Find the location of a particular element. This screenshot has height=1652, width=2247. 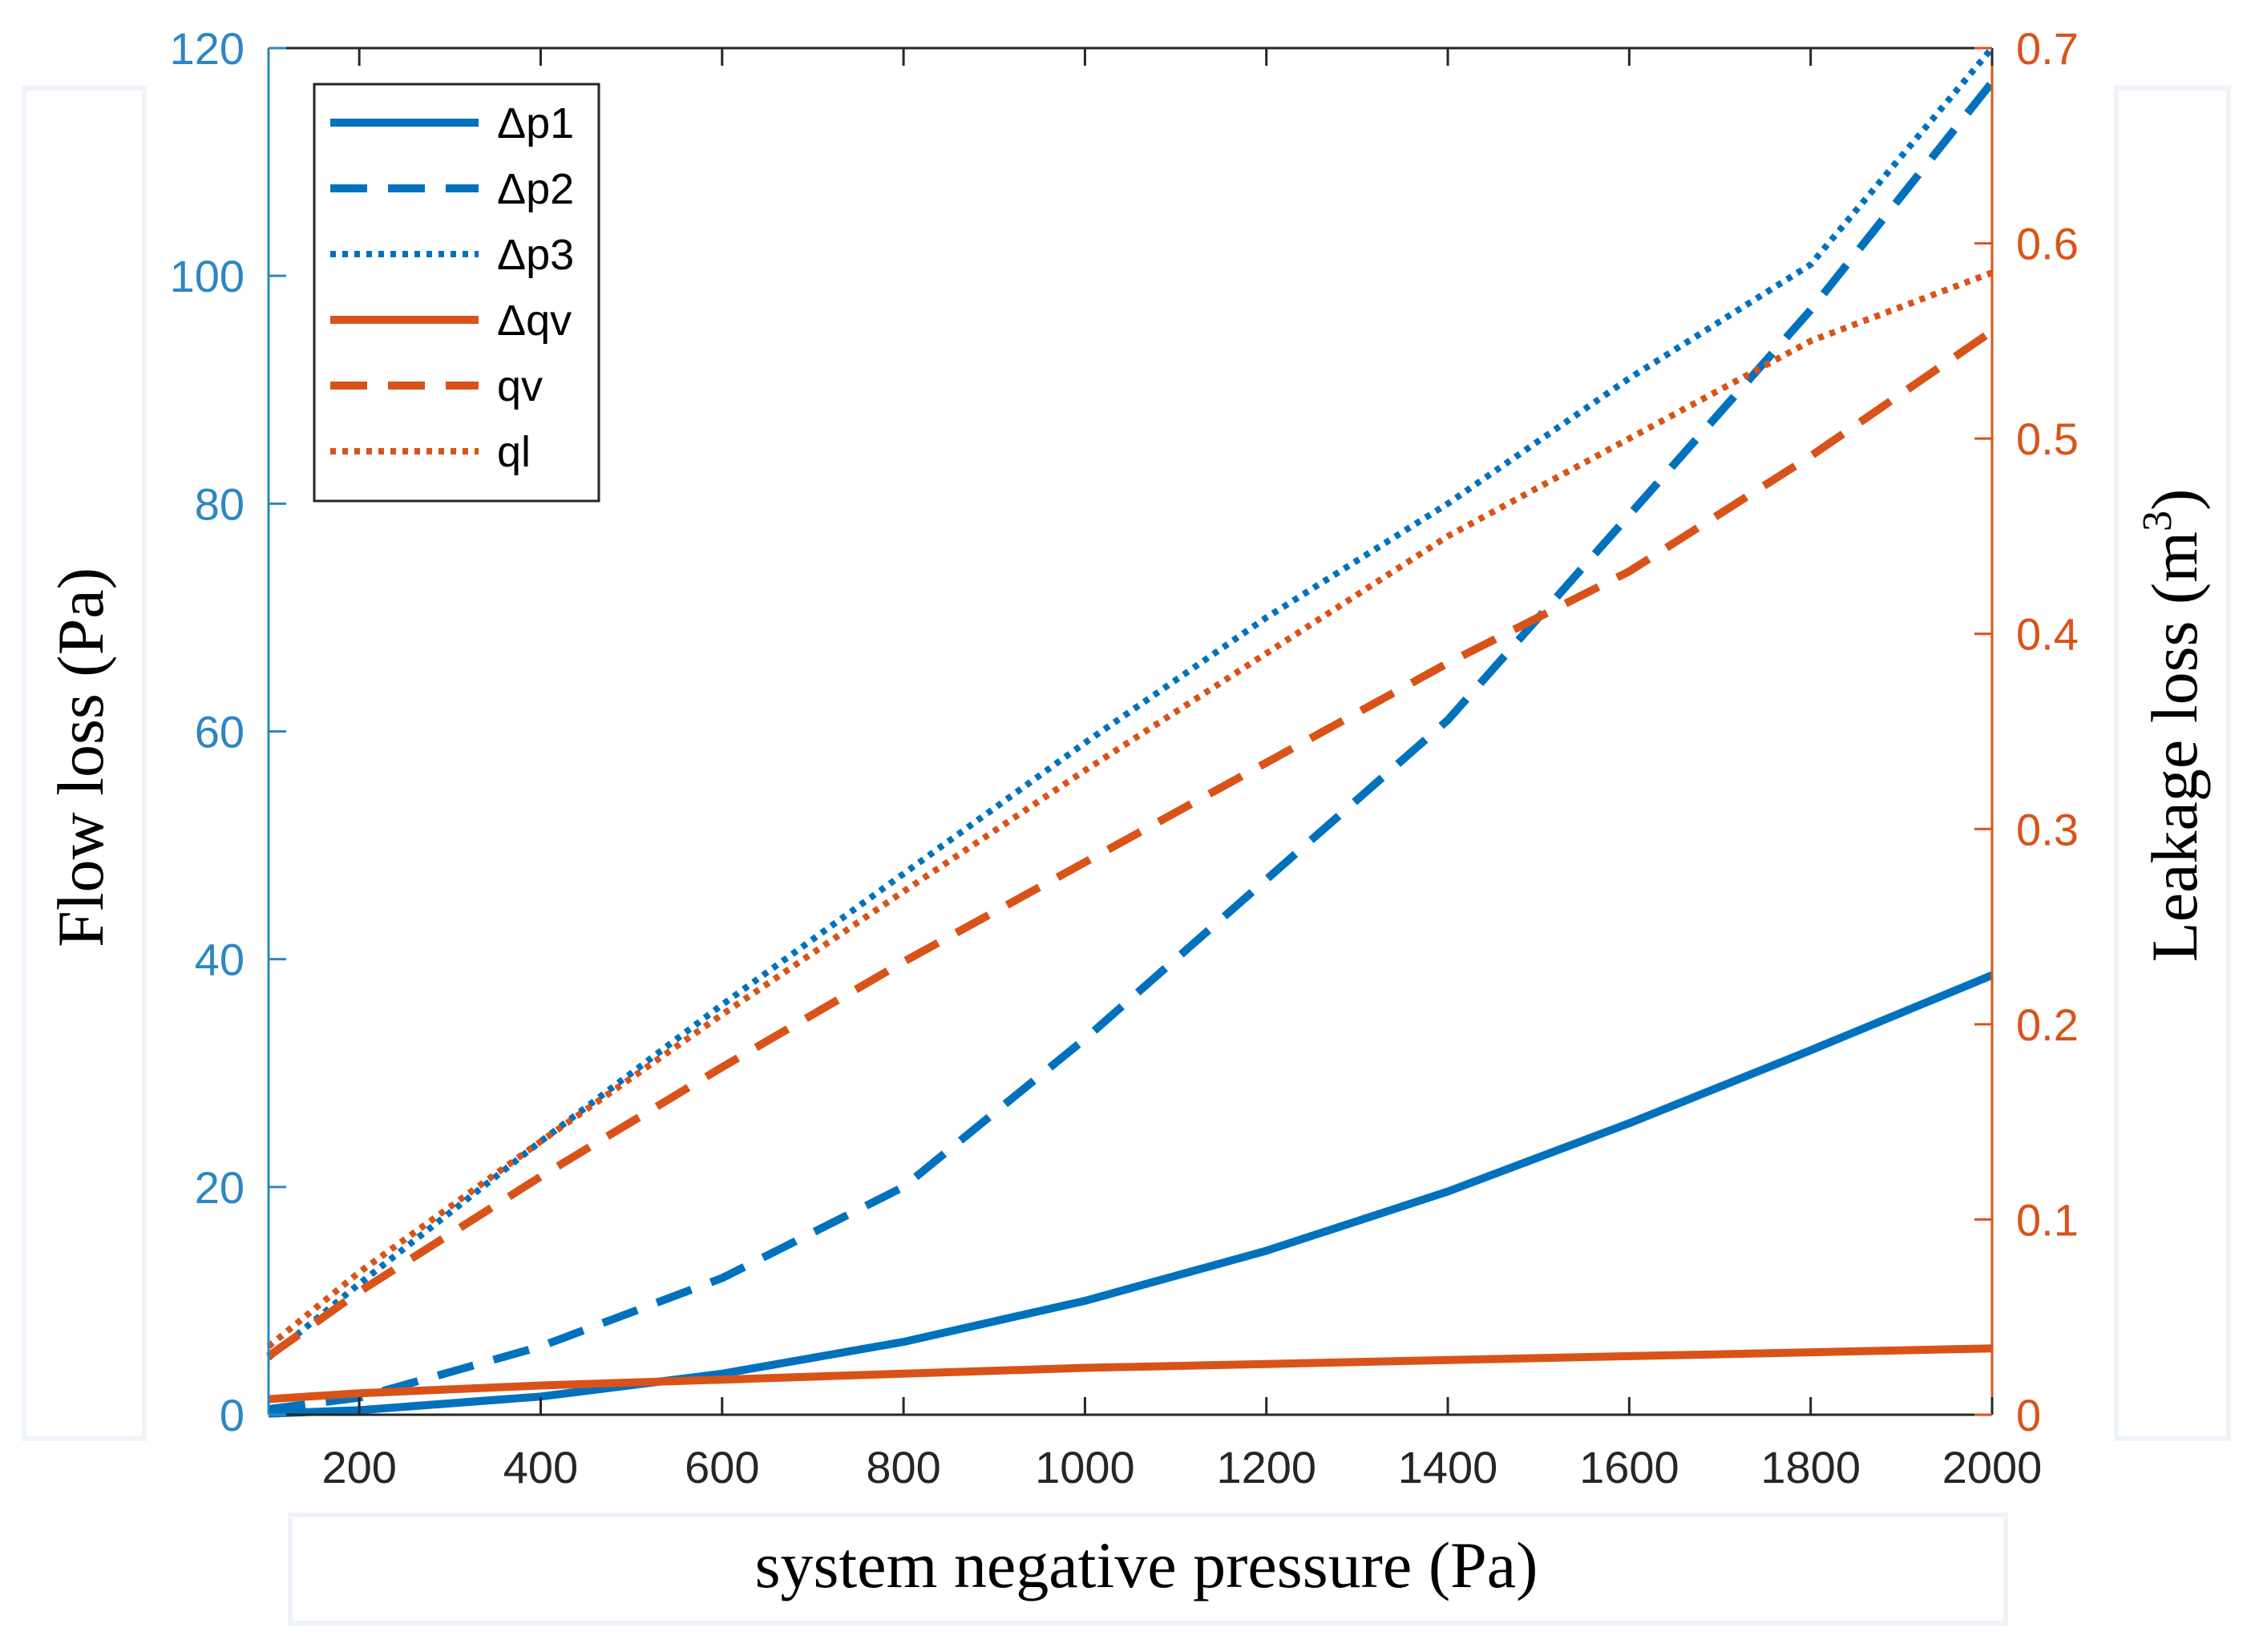

y-left-tick-label: 0 is located at coordinates (232, 1415).